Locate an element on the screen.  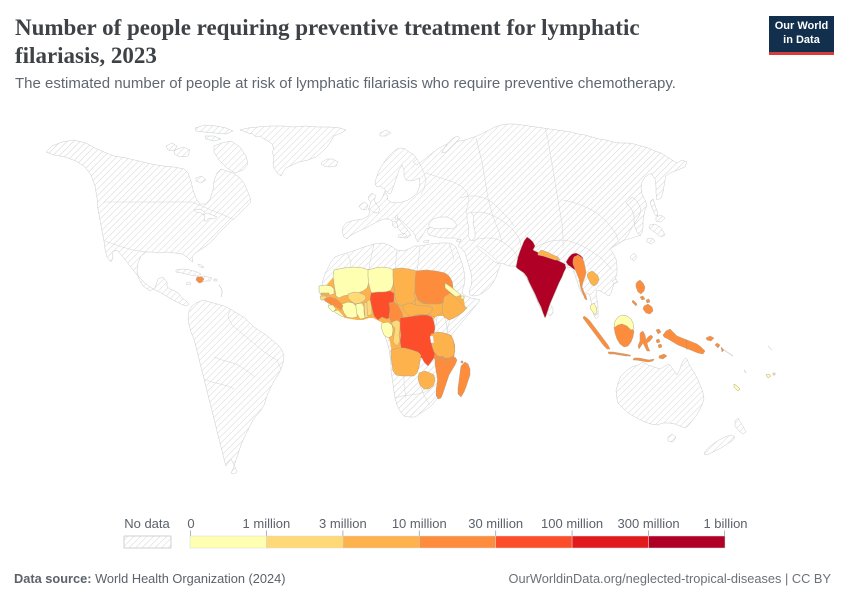
svg-text: 30 million is located at coordinates (495, 523).